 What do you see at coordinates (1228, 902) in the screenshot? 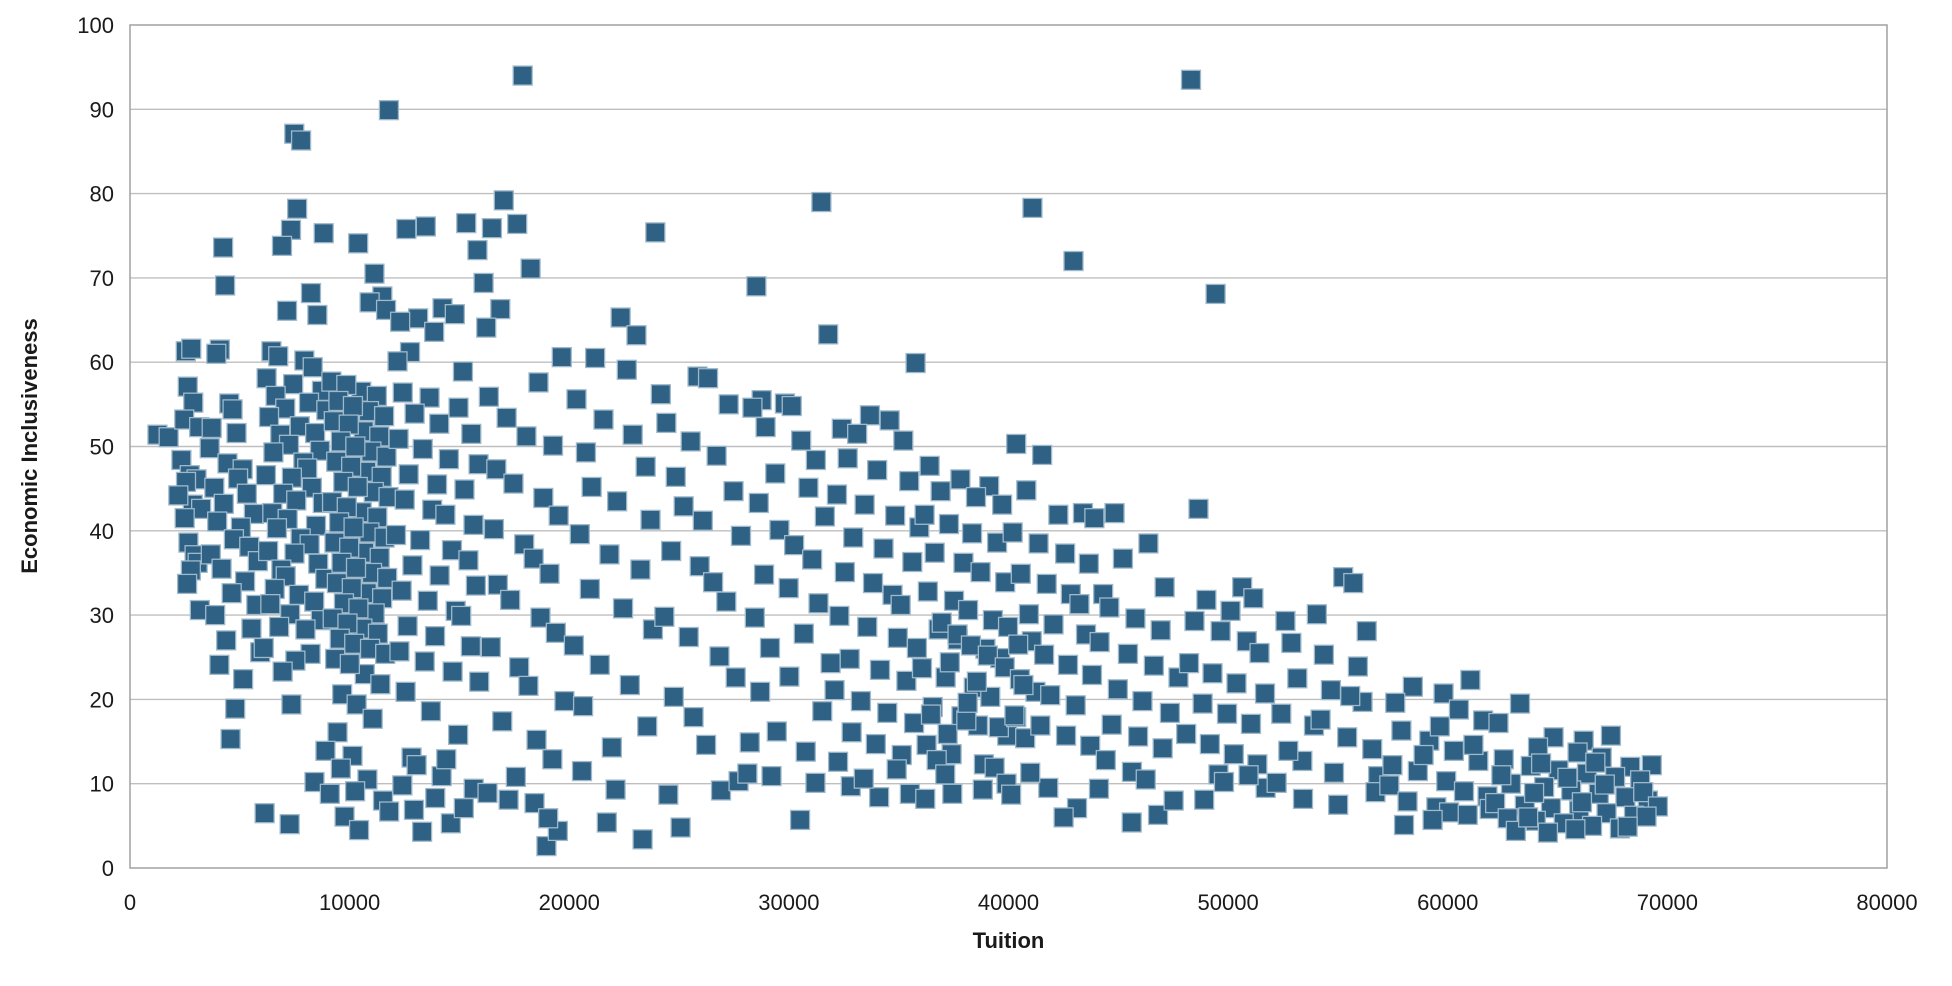
I see `x-tick-label: 50000` at bounding box center [1228, 902].